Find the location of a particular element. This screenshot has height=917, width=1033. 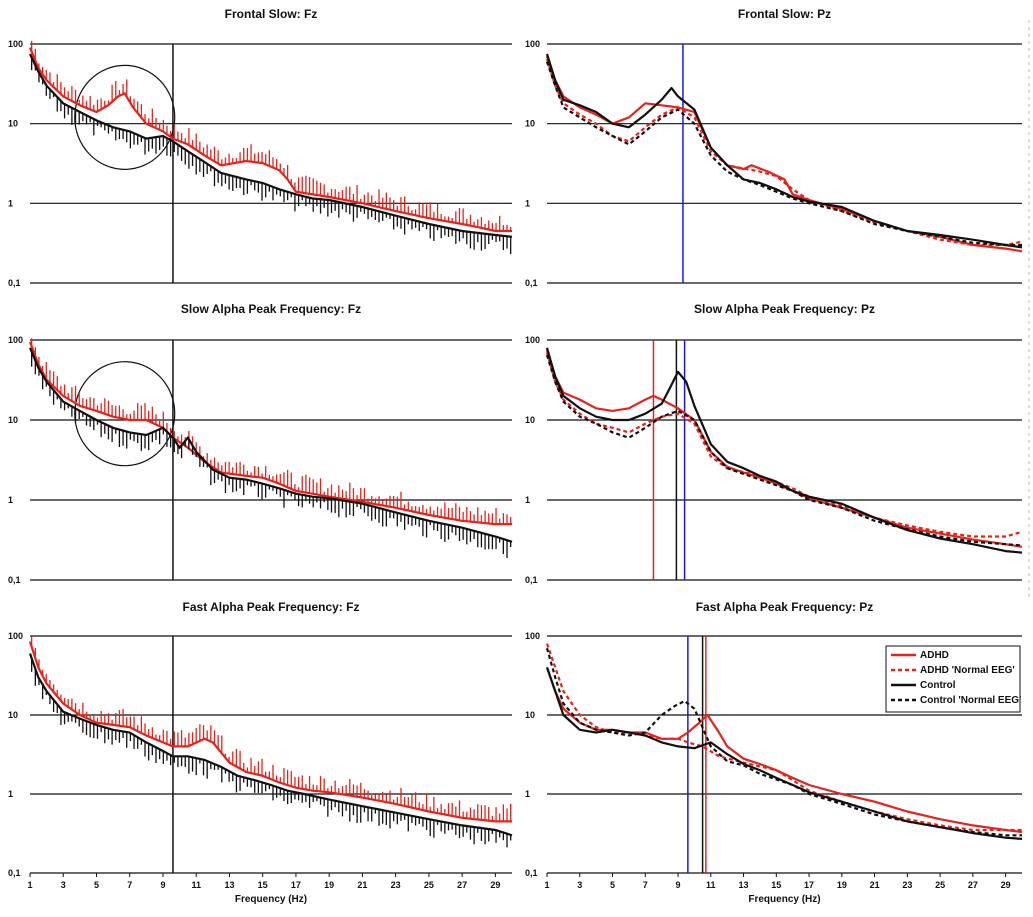

panel-title: Fast Alpha Peak Frequency: Fz is located at coordinates (271, 607).